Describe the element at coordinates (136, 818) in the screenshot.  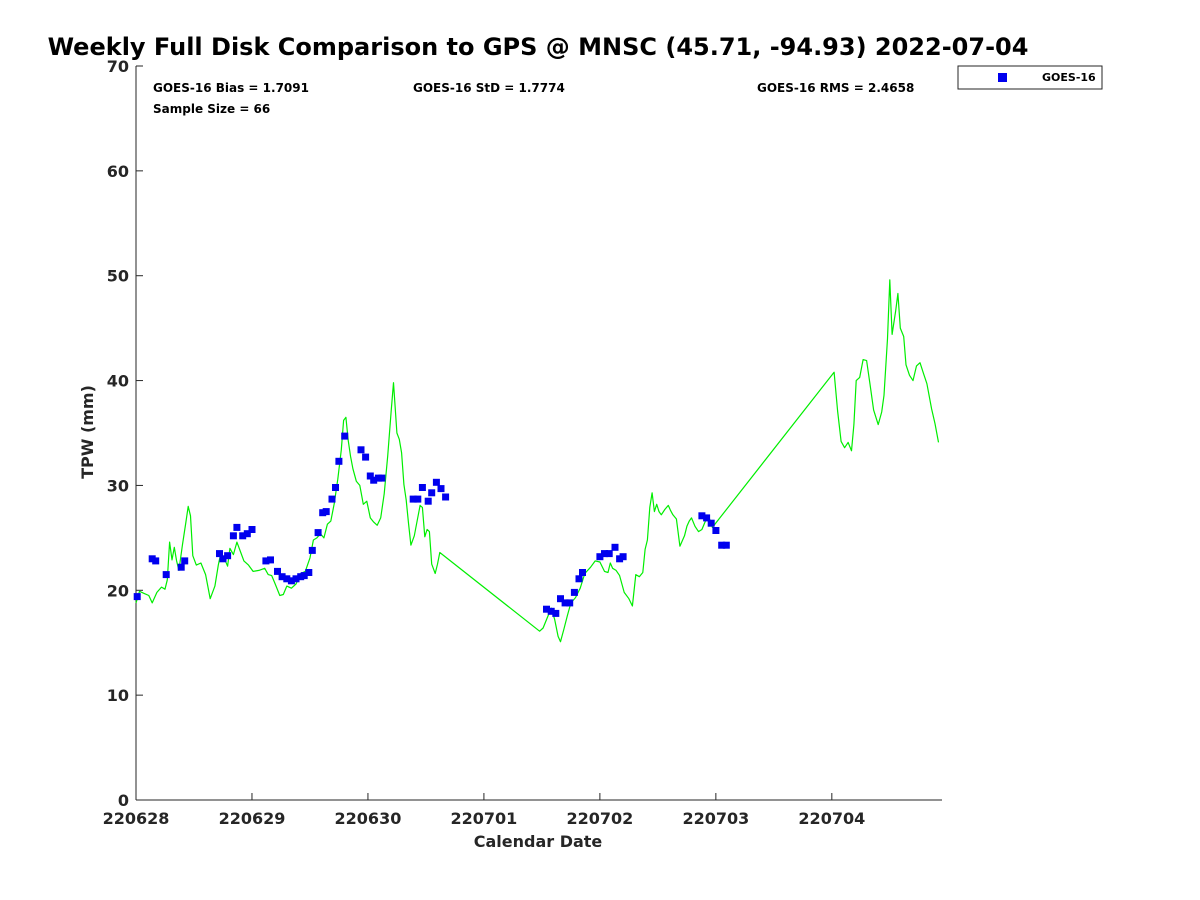
I see `x-tick-label: 220628` at that location.